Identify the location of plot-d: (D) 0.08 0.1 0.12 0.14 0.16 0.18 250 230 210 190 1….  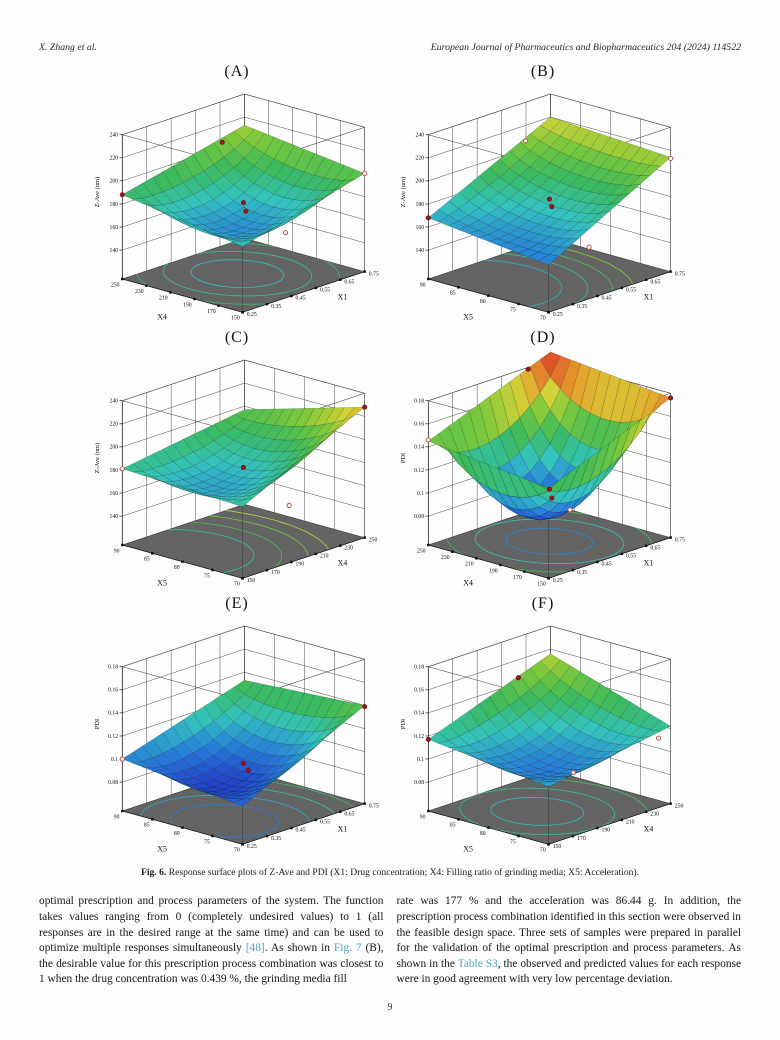
(543, 462).